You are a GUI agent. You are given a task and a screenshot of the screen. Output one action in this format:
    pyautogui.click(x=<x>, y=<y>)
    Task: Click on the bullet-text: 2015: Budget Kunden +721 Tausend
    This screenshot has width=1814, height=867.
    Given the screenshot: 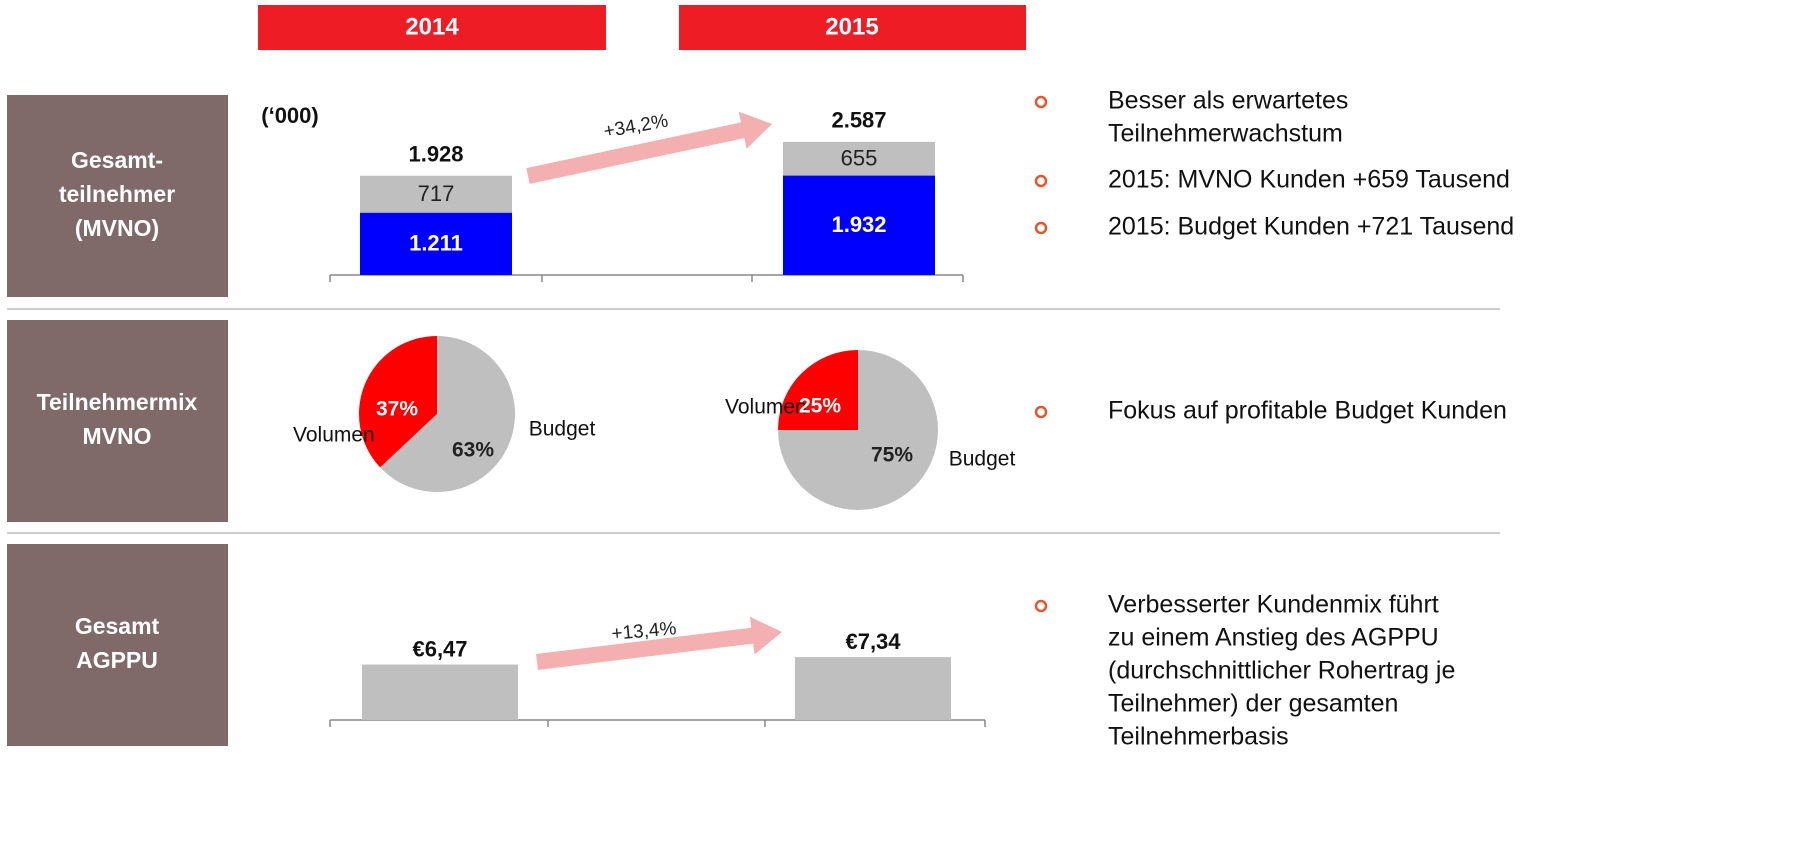 What is the action you would take?
    pyautogui.click(x=1311, y=227)
    